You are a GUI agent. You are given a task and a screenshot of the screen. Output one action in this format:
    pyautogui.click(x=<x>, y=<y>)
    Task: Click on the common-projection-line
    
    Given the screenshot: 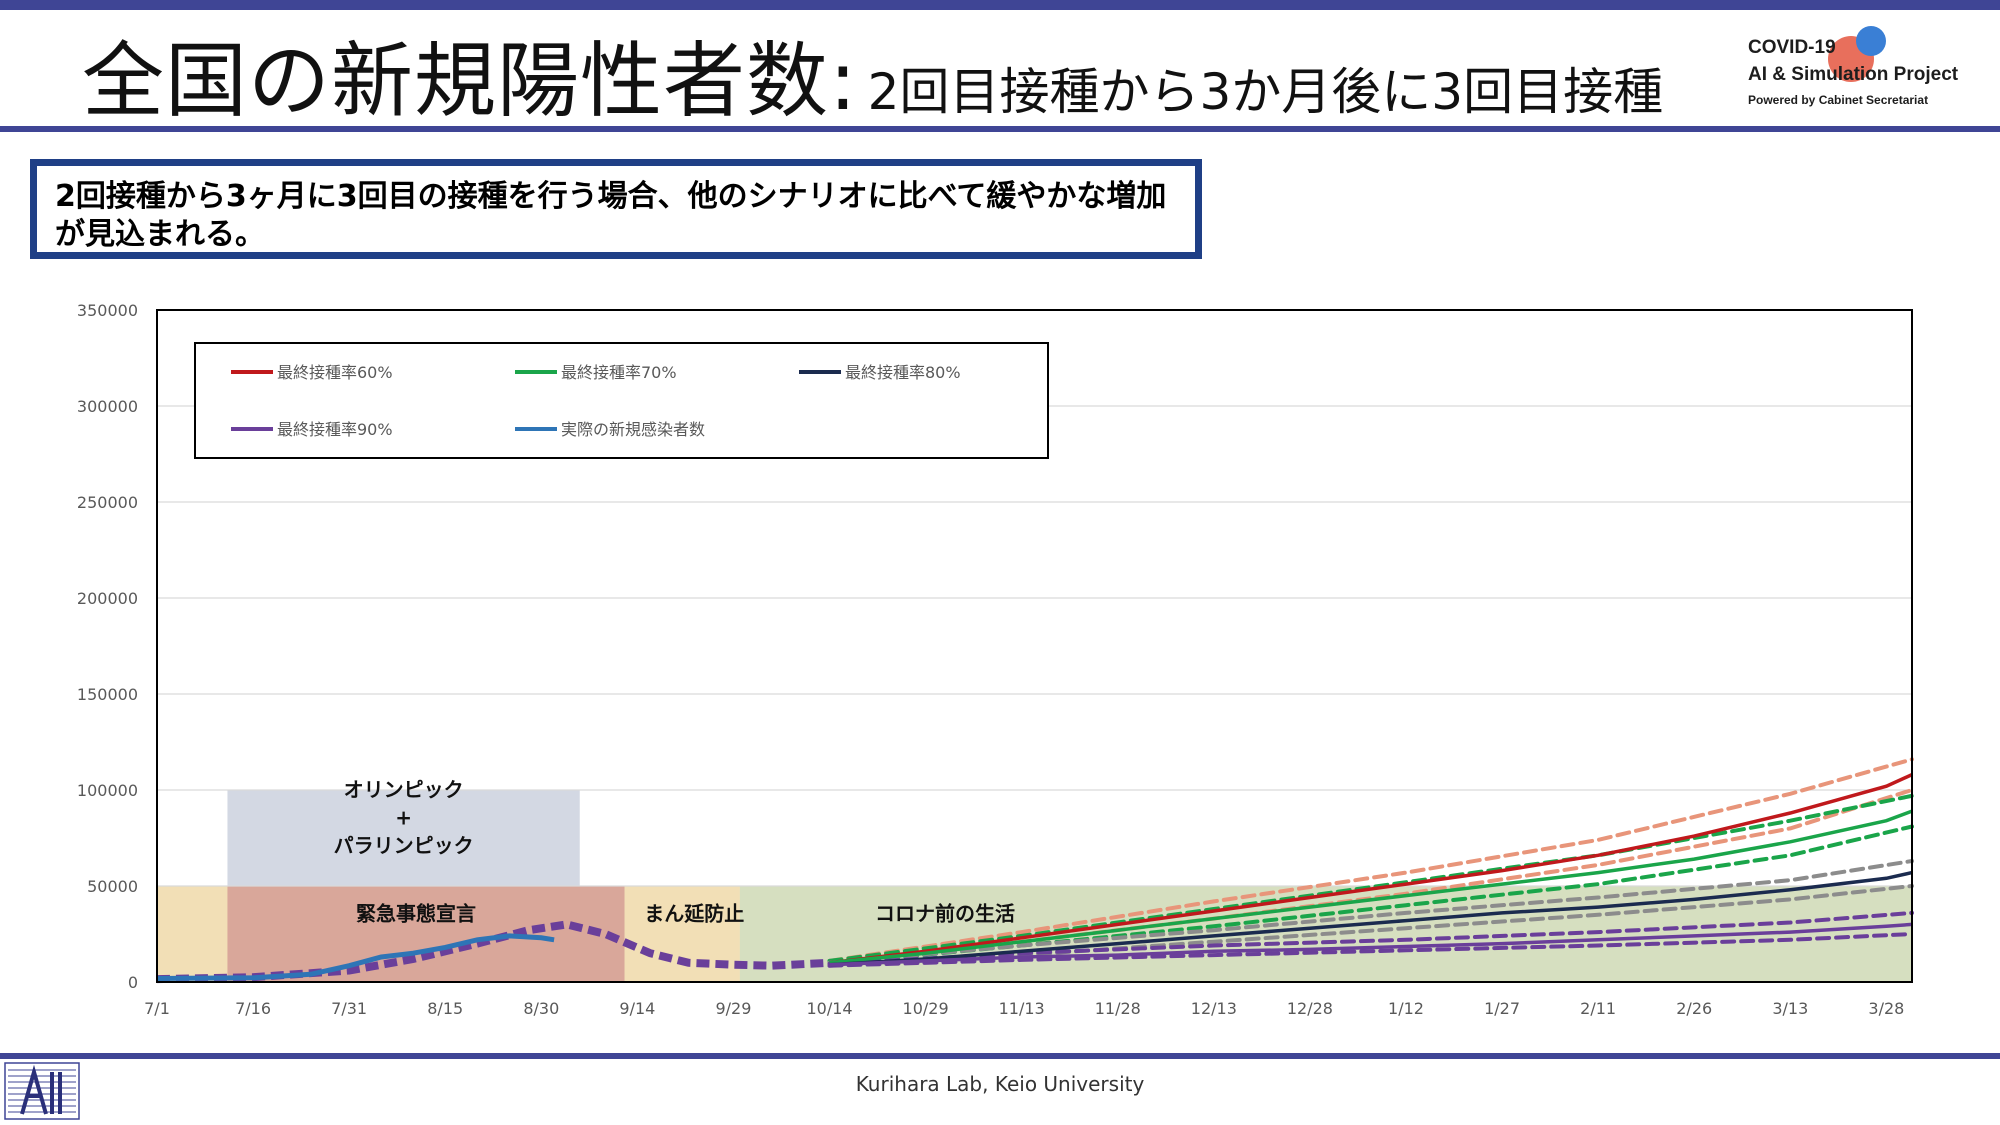 What is the action you would take?
    pyautogui.click(x=493, y=952)
    